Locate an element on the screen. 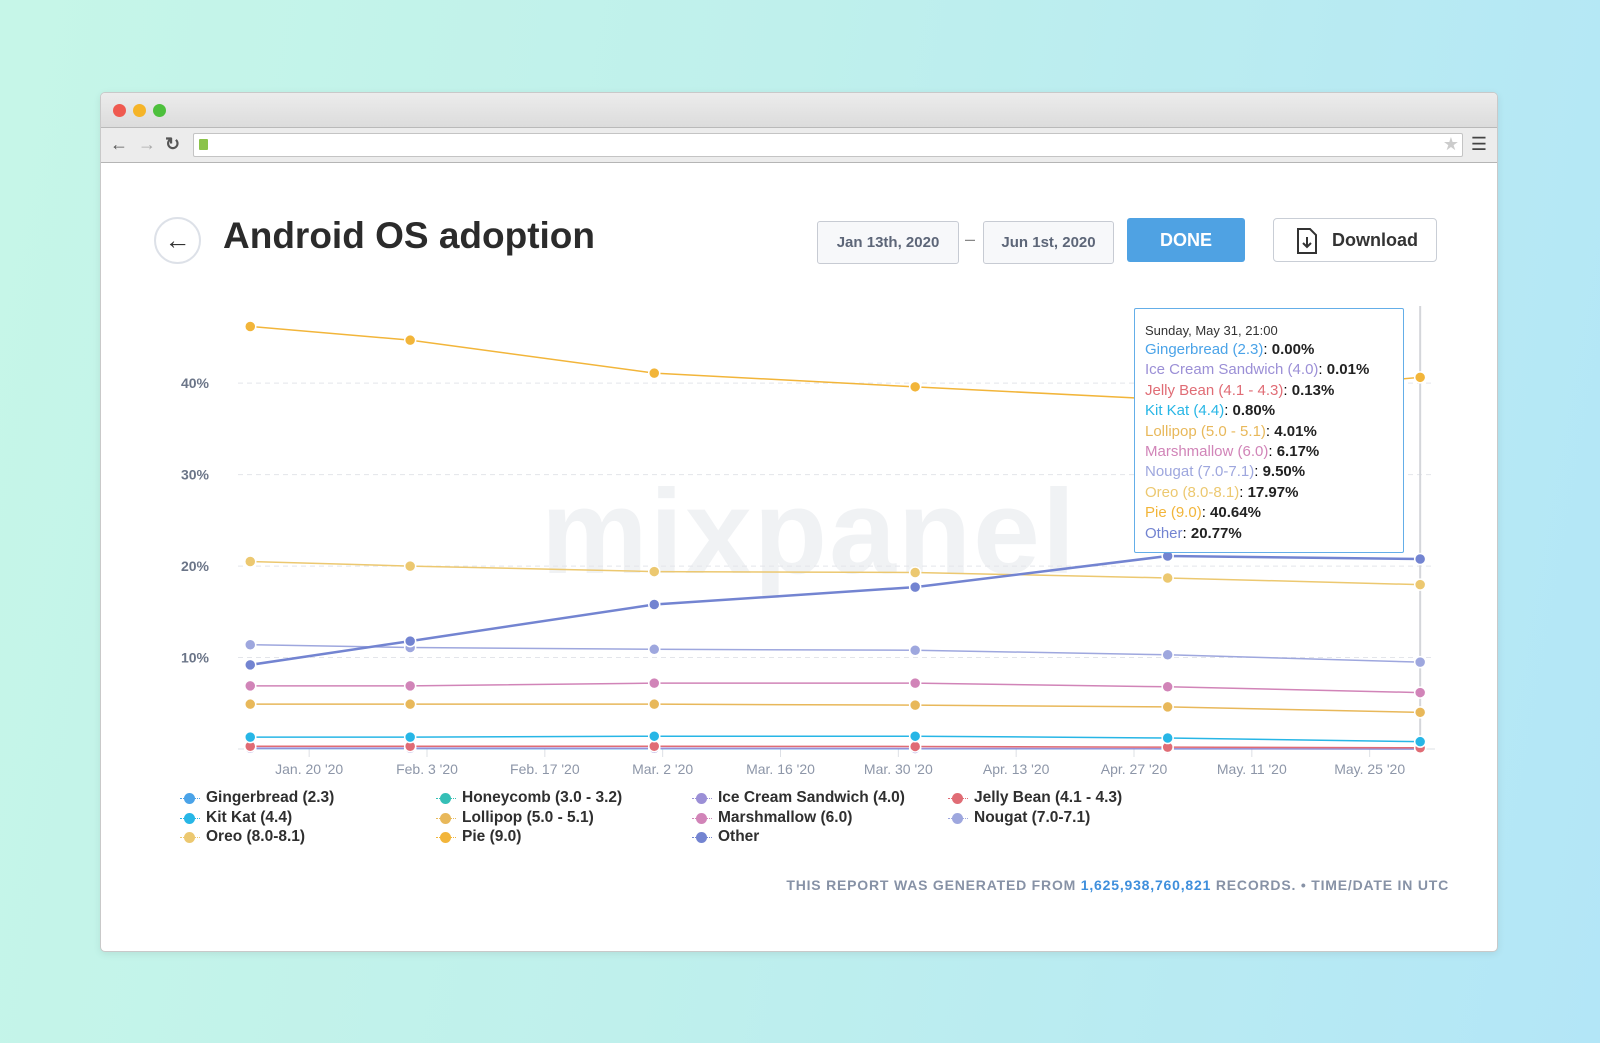  done-button: DONE is located at coordinates (1186, 240).